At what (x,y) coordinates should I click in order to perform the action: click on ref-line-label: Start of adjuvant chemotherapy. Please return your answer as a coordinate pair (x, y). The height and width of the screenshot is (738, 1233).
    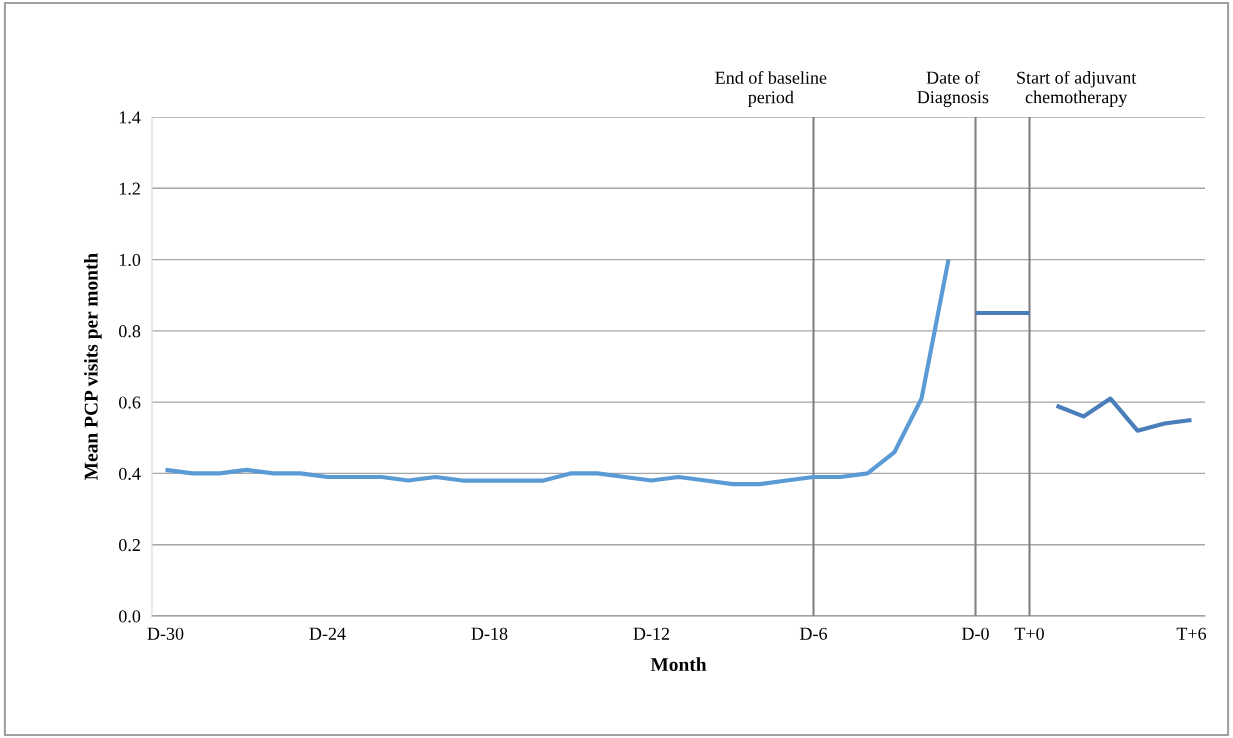
    Looking at the image, I should click on (1077, 89).